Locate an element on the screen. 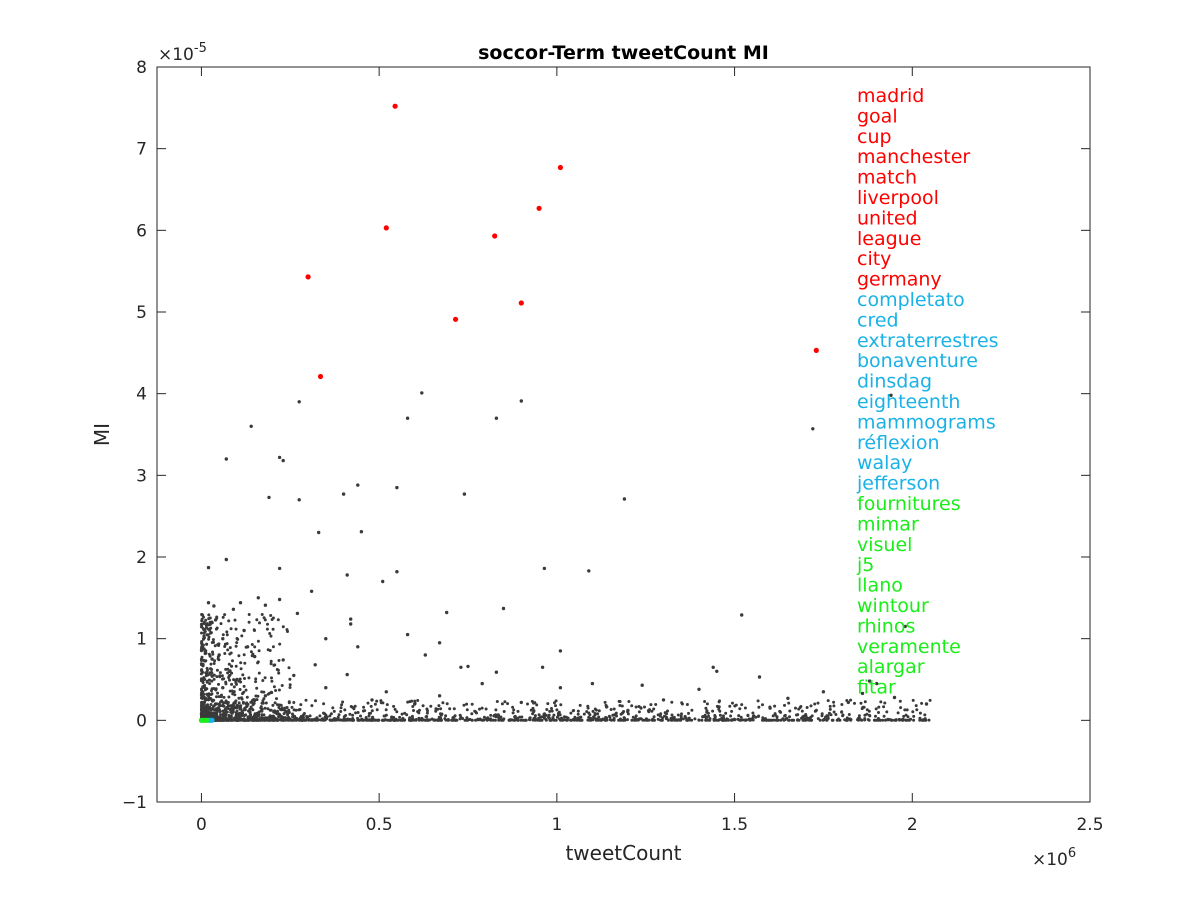  legend-term: bonaventure is located at coordinates (917, 361).